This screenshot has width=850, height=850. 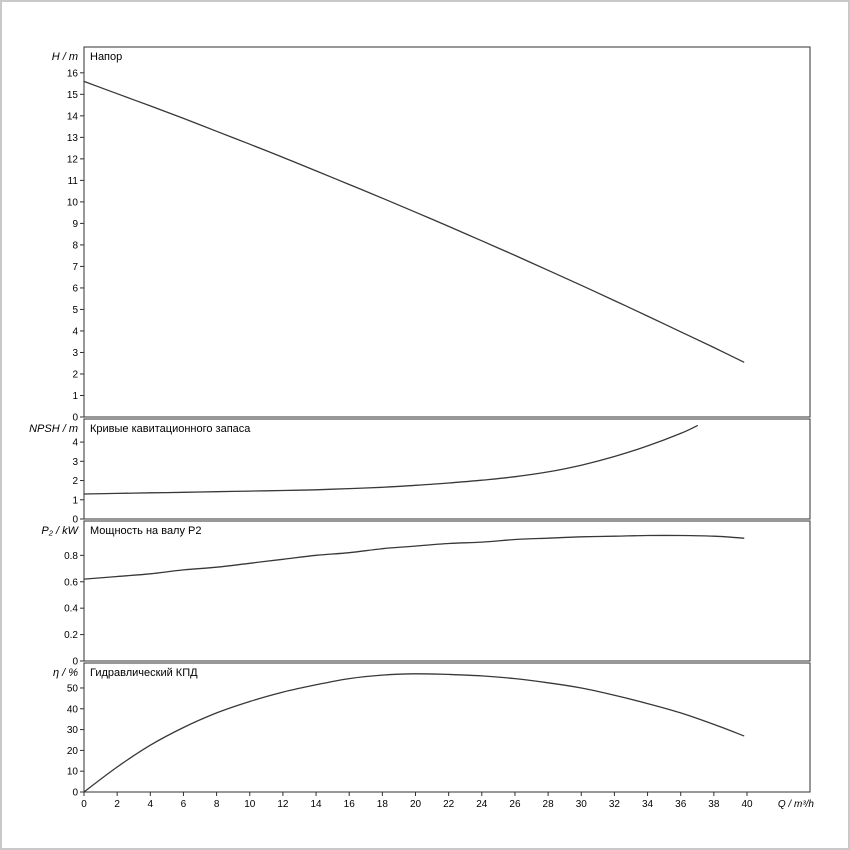 What do you see at coordinates (117, 804) in the screenshot?
I see `x-tick-label: 2` at bounding box center [117, 804].